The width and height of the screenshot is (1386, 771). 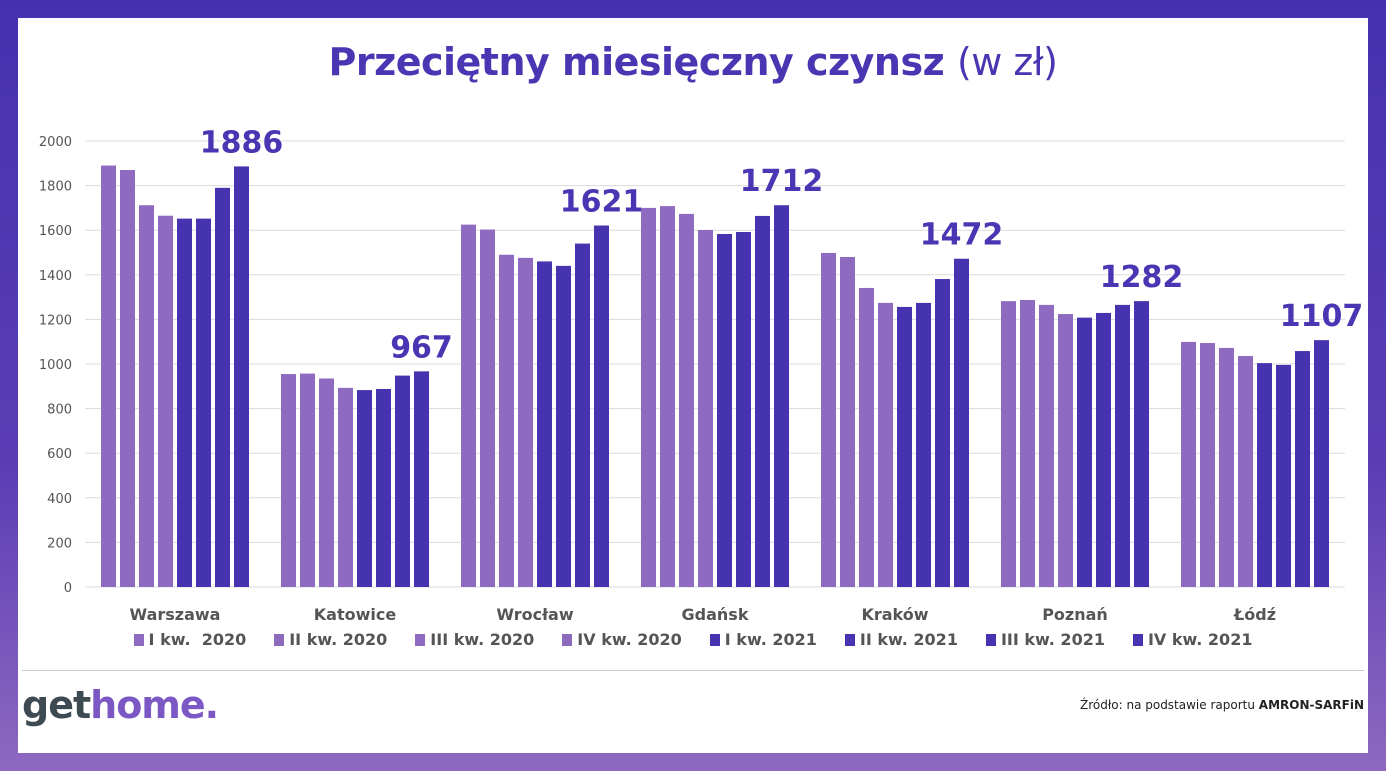 What do you see at coordinates (693, 670) in the screenshot?
I see `divider` at bounding box center [693, 670].